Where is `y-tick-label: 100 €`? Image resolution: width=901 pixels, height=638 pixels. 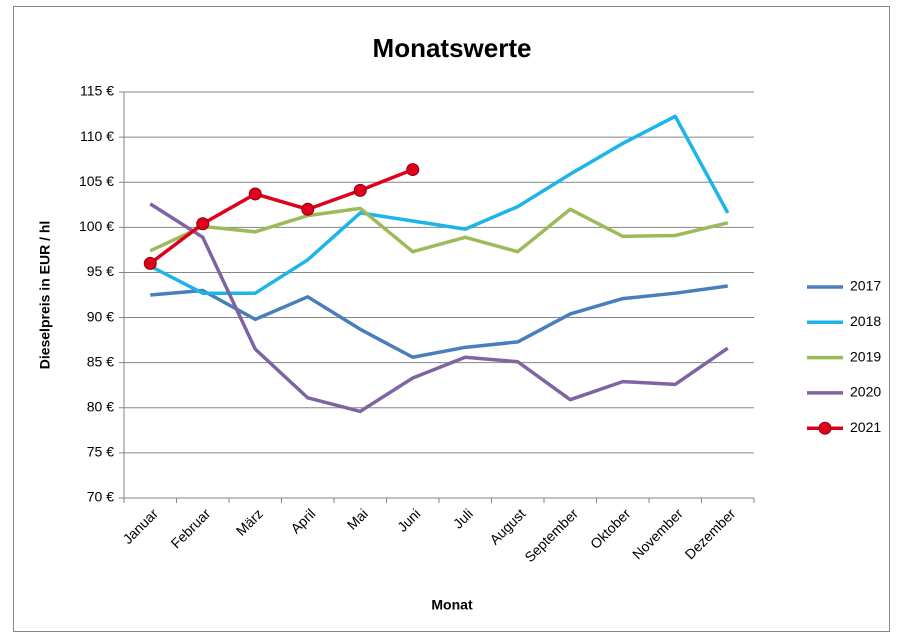 y-tick-label: 100 € is located at coordinates (96, 226).